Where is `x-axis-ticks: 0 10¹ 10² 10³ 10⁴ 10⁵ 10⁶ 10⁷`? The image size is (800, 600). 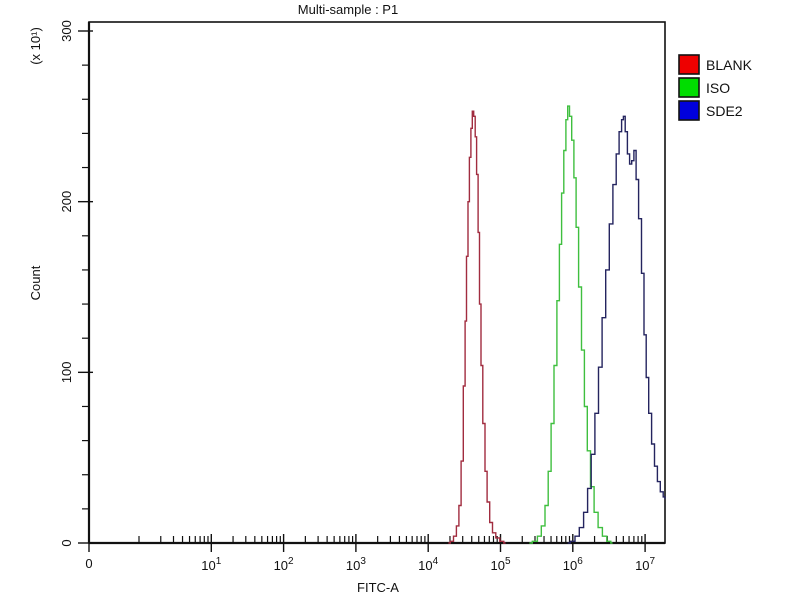 x-axis-ticks: 0 10¹ 10² 10³ 10⁴ 10⁵ 10⁶ 10⁷ is located at coordinates (370, 553).